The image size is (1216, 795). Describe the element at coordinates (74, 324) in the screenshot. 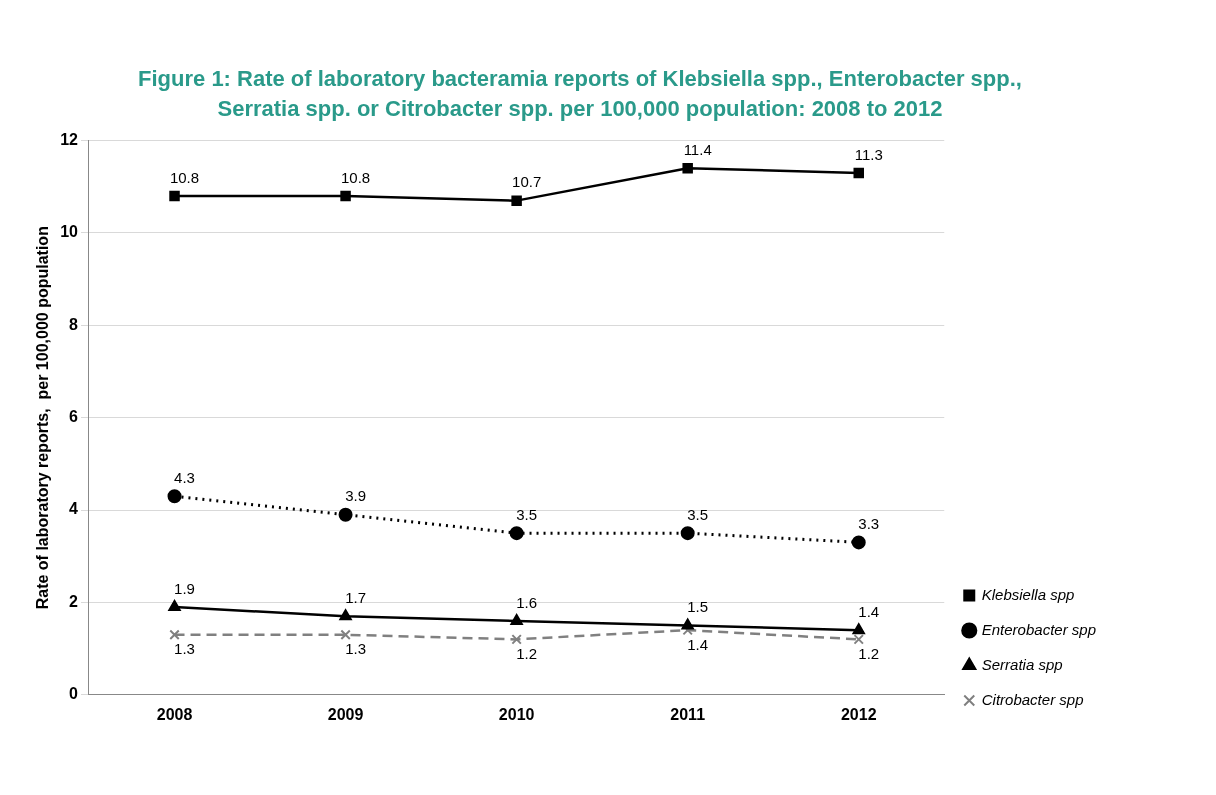

I see `y-tick-label: 8` at that location.